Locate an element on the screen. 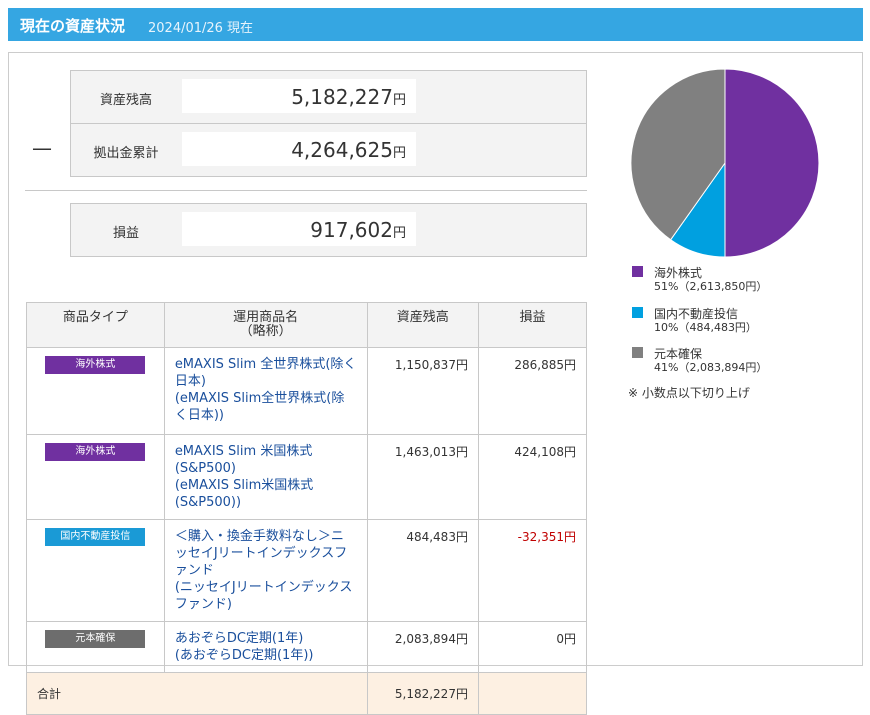 This screenshot has height=715, width=870. page-title: 現在の資産状況 is located at coordinates (73, 26).